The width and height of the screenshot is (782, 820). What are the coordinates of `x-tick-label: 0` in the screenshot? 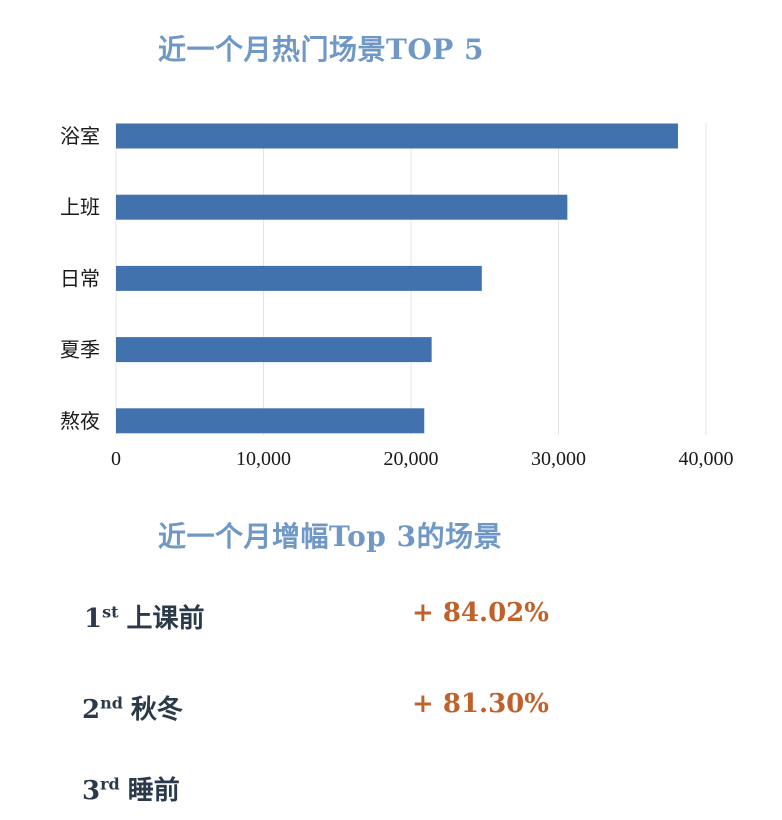 It's located at (116, 459).